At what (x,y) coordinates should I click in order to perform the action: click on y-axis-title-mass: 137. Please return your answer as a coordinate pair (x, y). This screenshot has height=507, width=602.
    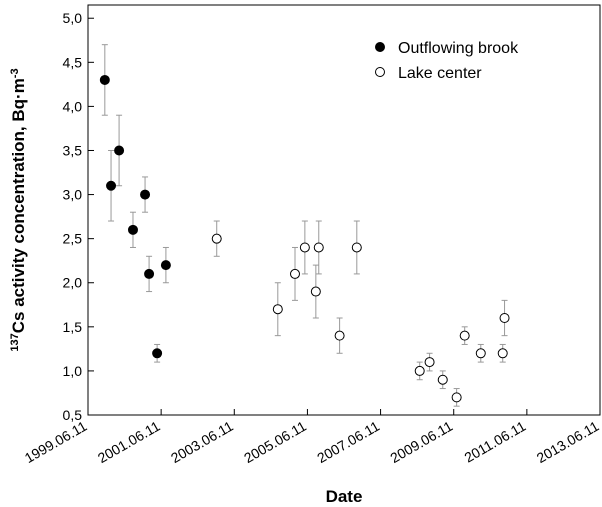
    Looking at the image, I should click on (15, 342).